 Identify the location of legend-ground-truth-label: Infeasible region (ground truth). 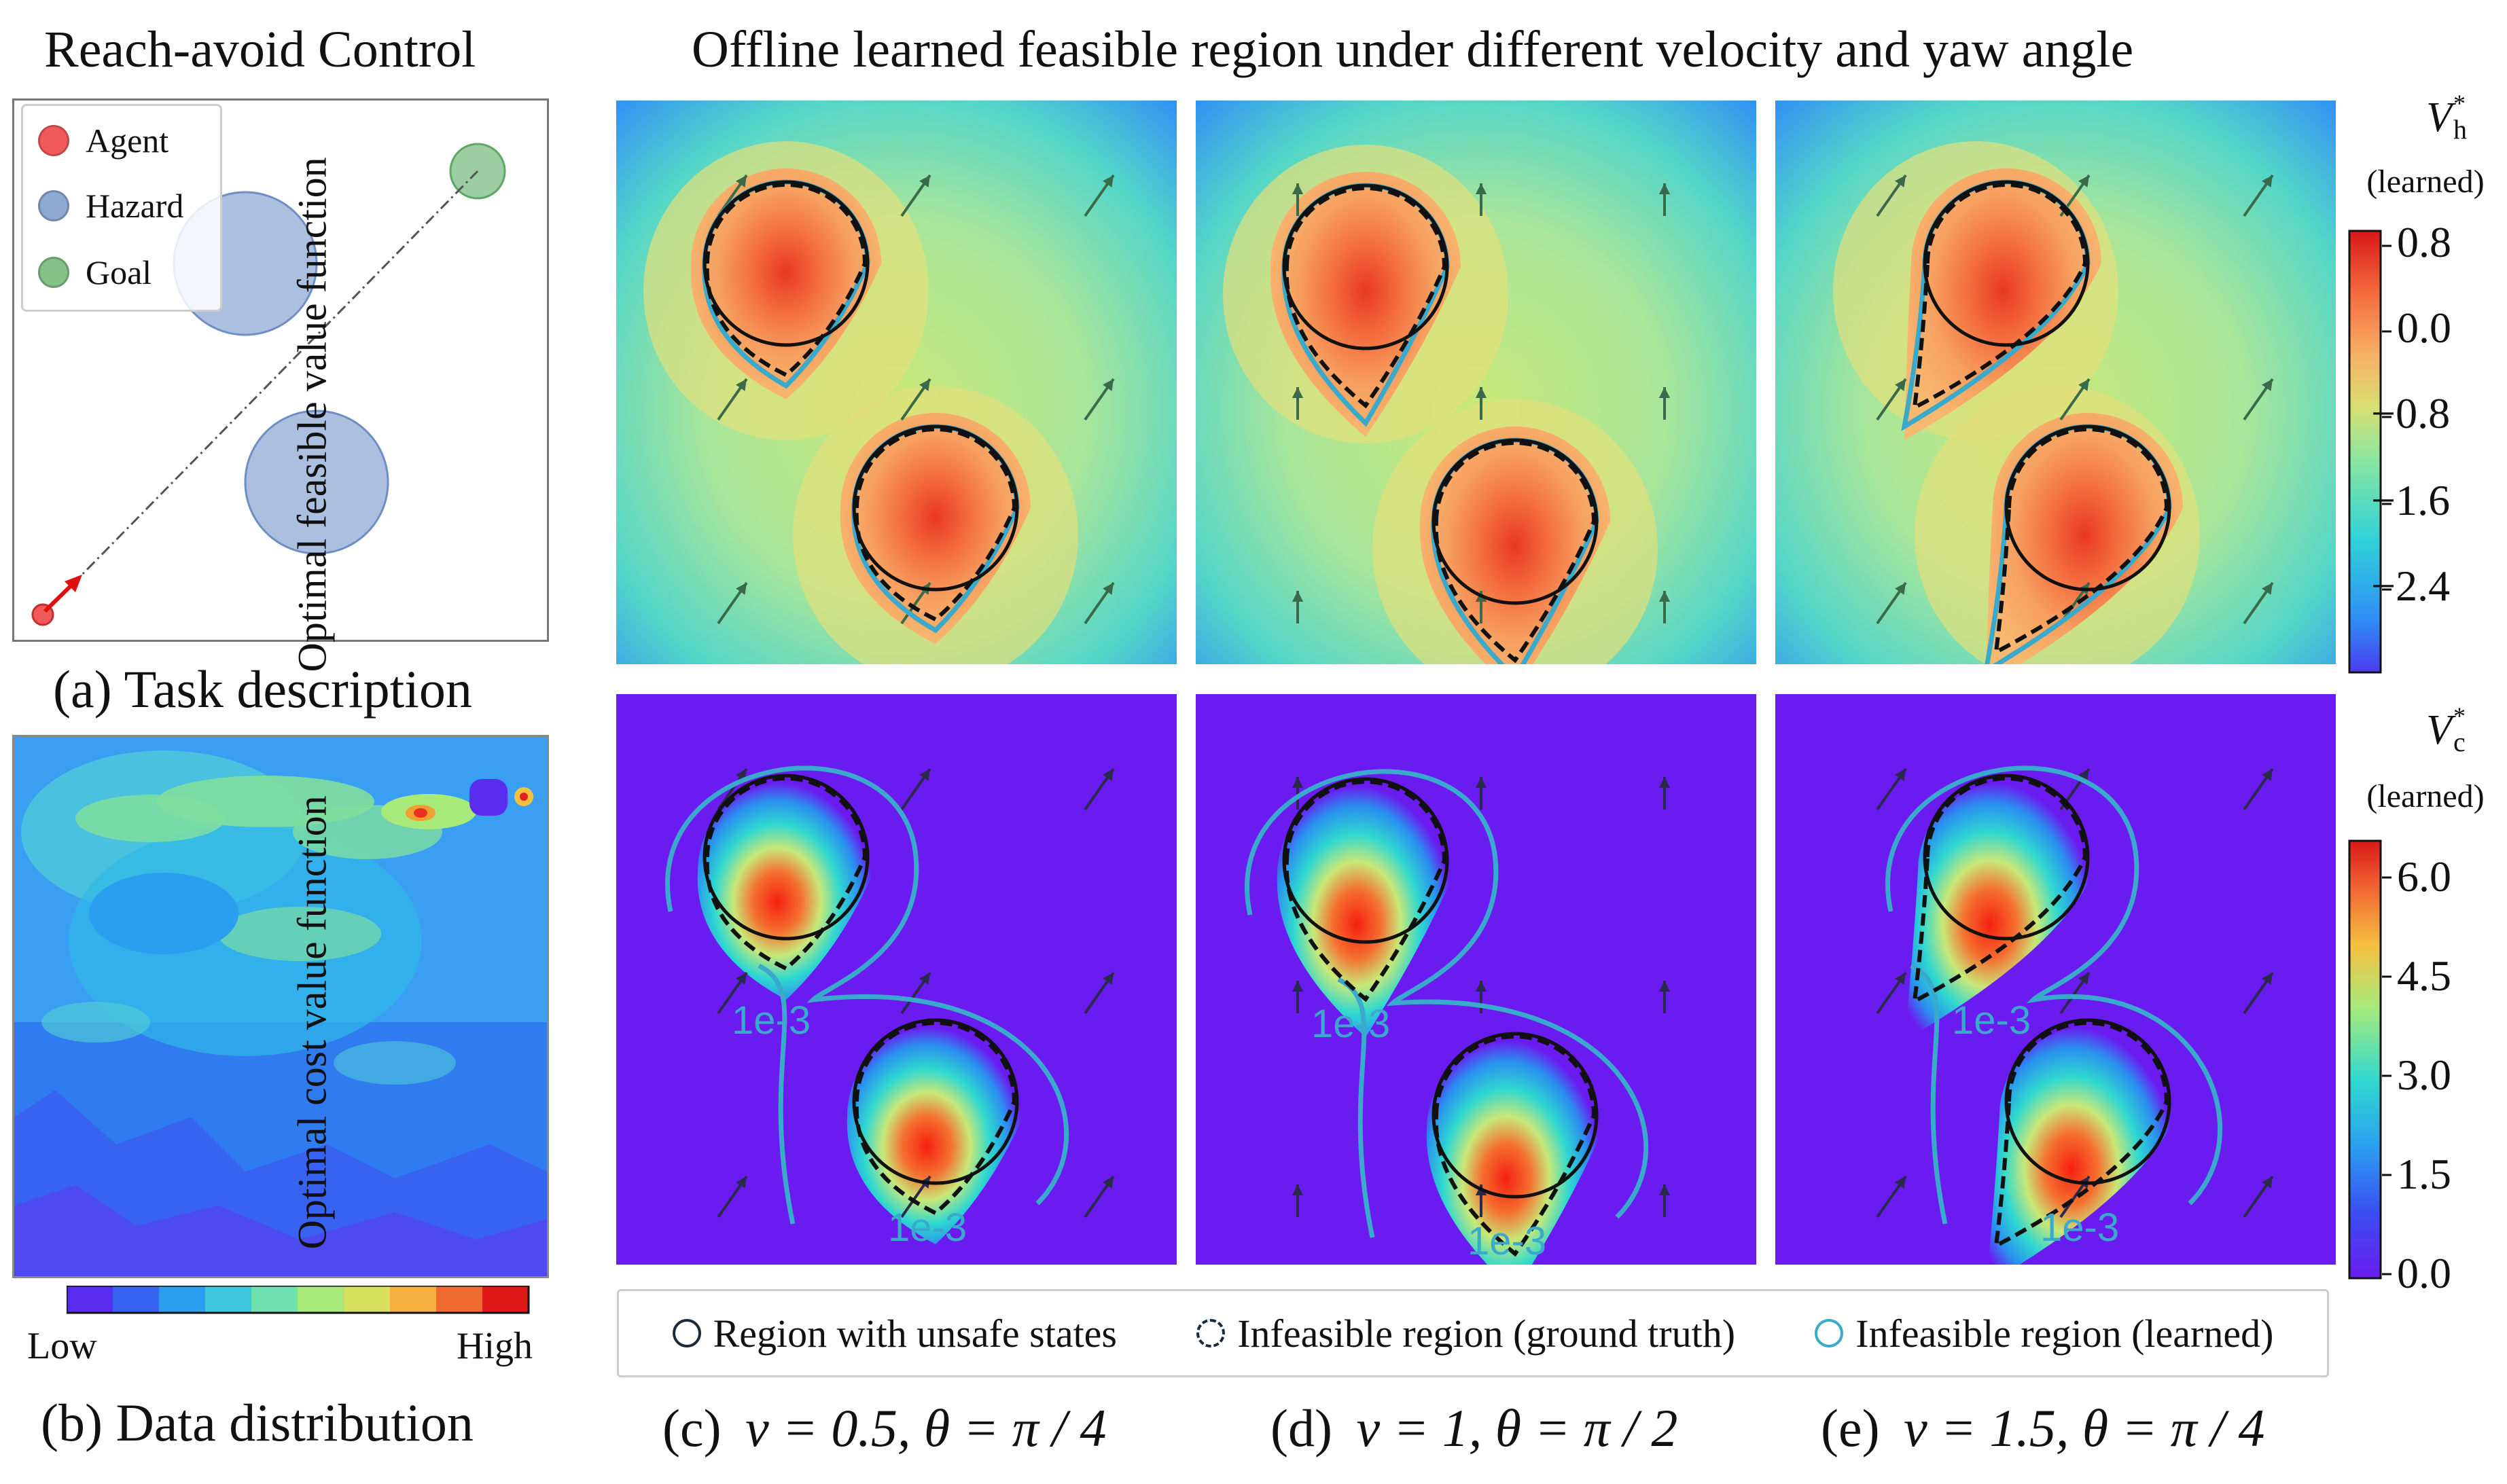
(1486, 1333).